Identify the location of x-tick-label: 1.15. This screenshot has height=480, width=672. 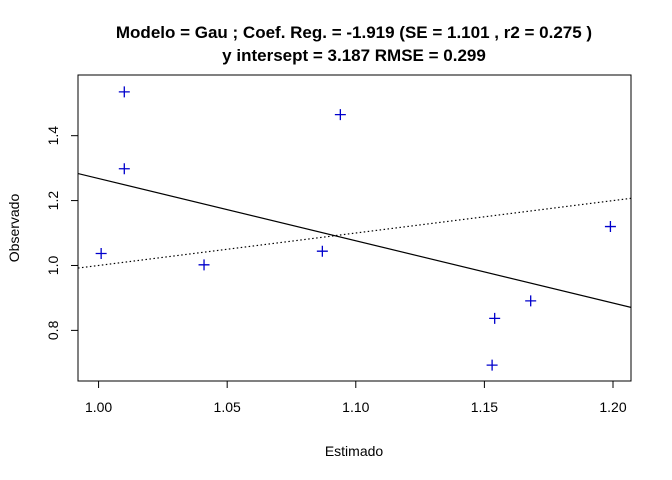
(484, 407).